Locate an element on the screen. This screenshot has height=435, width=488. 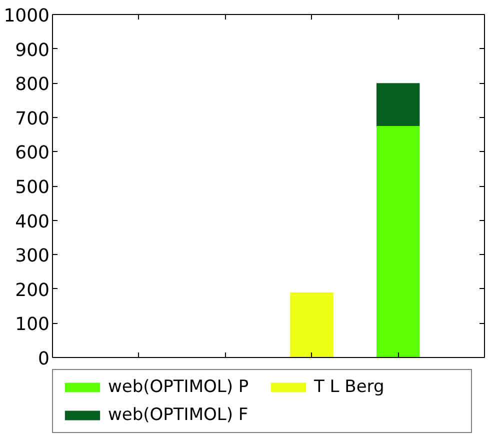
y-tick-label: 100 is located at coordinates (32, 325).